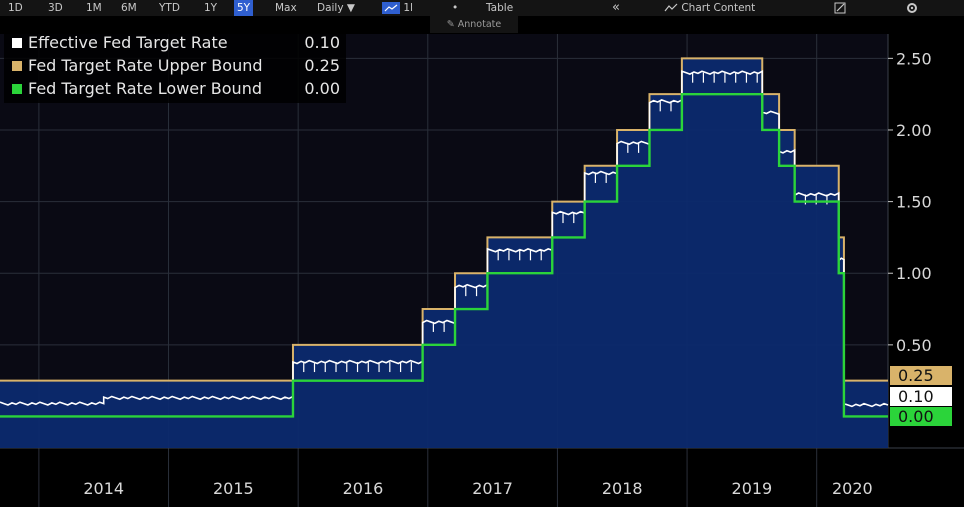  What do you see at coordinates (914, 58) in the screenshot?
I see `y-tick-label: 2.50` at bounding box center [914, 58].